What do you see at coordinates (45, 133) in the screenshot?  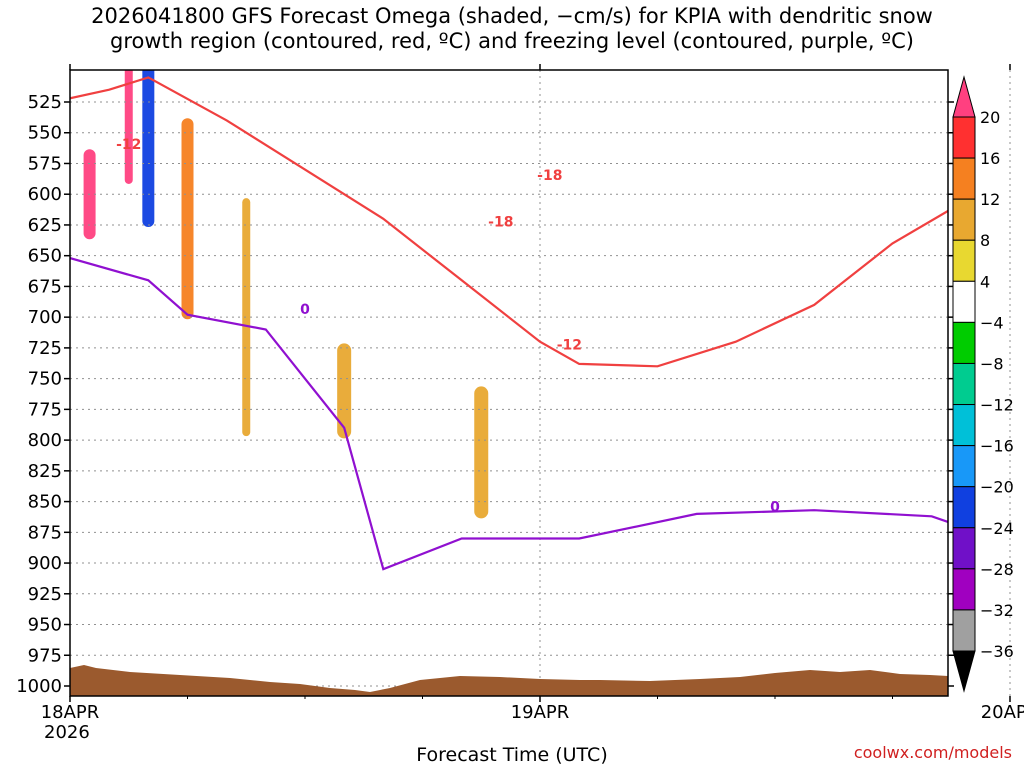 I see `y-tick-label: 550` at bounding box center [45, 133].